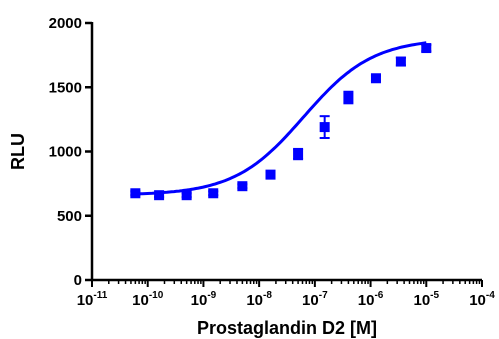  Describe the element at coordinates (100, 295) in the screenshot. I see `x-tick-exponent: -11` at that location.